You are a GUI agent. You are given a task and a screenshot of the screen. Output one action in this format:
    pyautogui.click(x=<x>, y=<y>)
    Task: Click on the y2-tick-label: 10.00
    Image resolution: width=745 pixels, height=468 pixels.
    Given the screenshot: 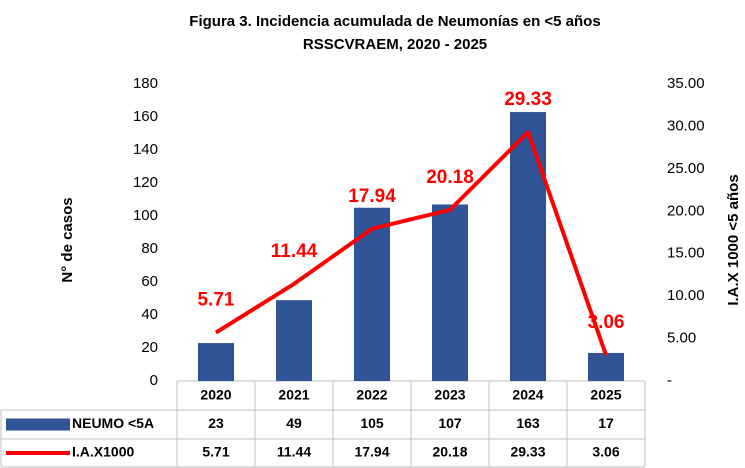 What is the action you would take?
    pyautogui.click(x=686, y=295)
    